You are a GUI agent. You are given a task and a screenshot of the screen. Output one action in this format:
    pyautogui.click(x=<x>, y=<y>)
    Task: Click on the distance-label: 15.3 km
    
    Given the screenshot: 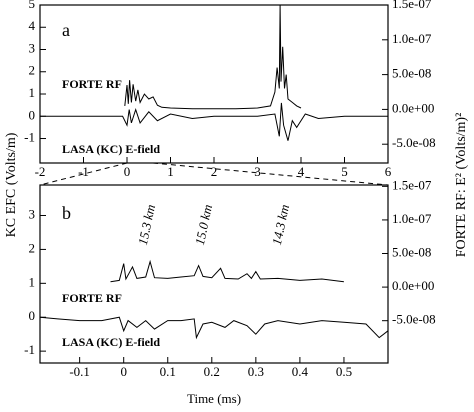 What is the action you would take?
    pyautogui.click(x=146, y=224)
    